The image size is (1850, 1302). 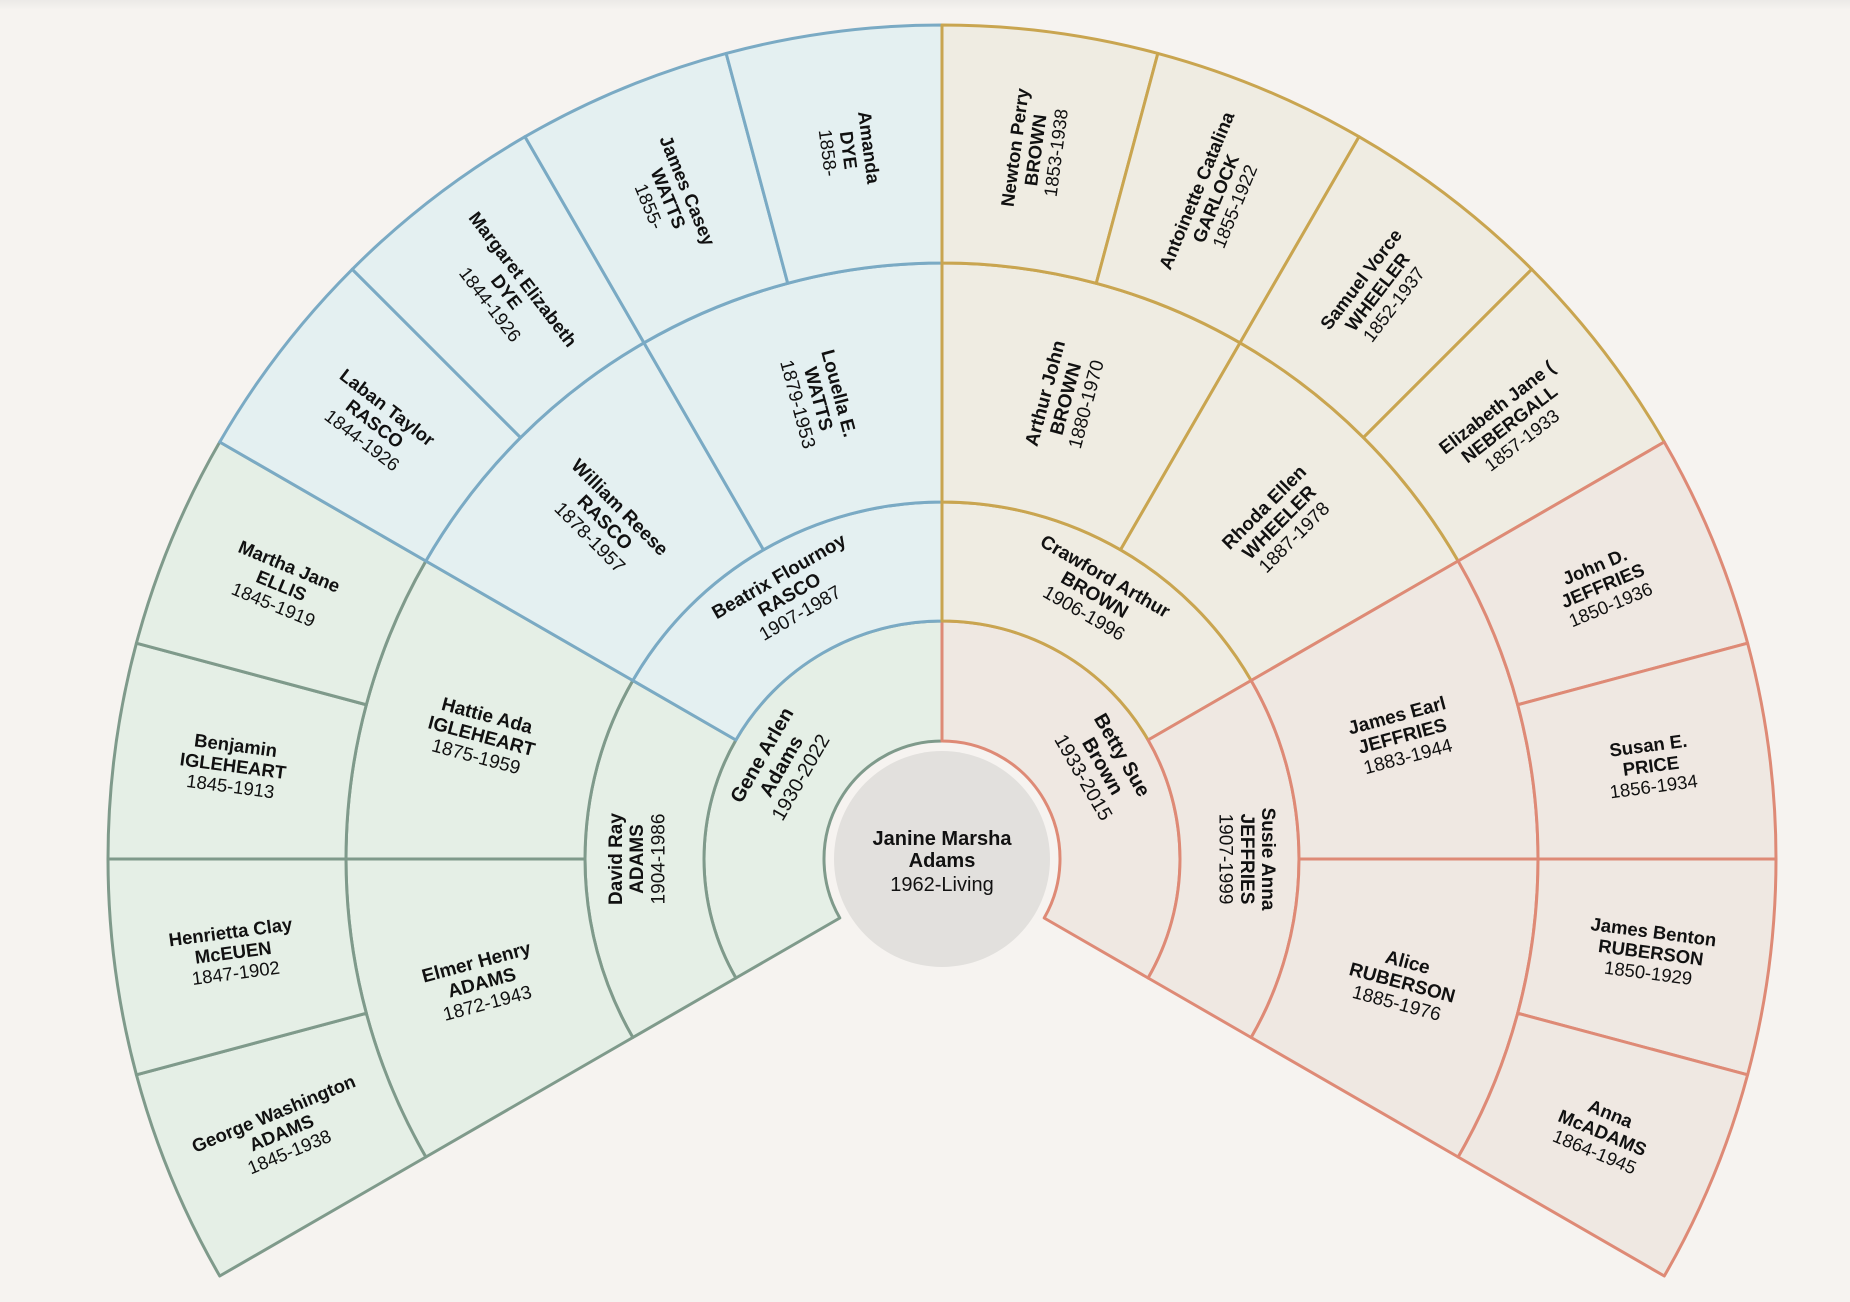 I want to click on ancestor-surname: JEFFRIES, so click(x=1246, y=859).